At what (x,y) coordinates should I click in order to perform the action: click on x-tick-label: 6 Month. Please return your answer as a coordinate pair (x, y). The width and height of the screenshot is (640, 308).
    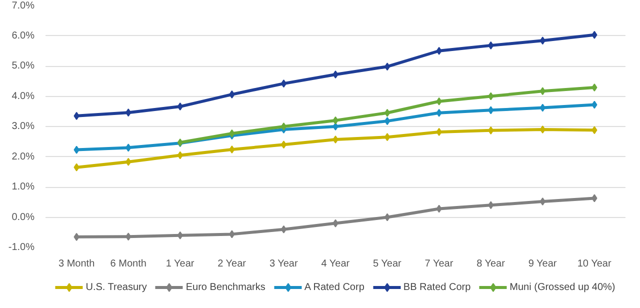
    Looking at the image, I should click on (128, 264).